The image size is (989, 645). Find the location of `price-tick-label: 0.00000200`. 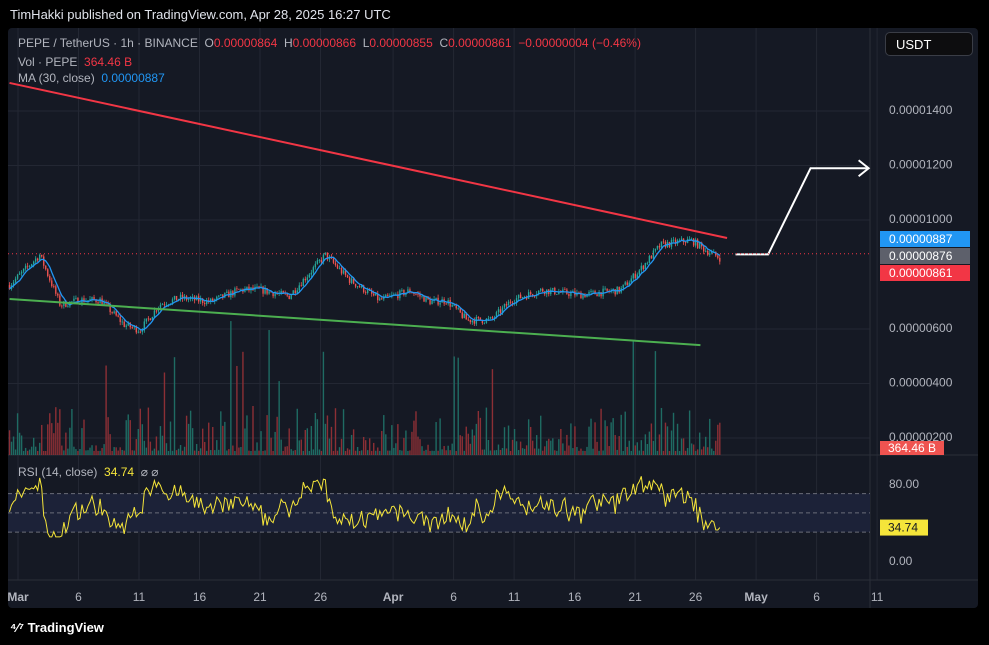

price-tick-label: 0.00000200 is located at coordinates (921, 437).